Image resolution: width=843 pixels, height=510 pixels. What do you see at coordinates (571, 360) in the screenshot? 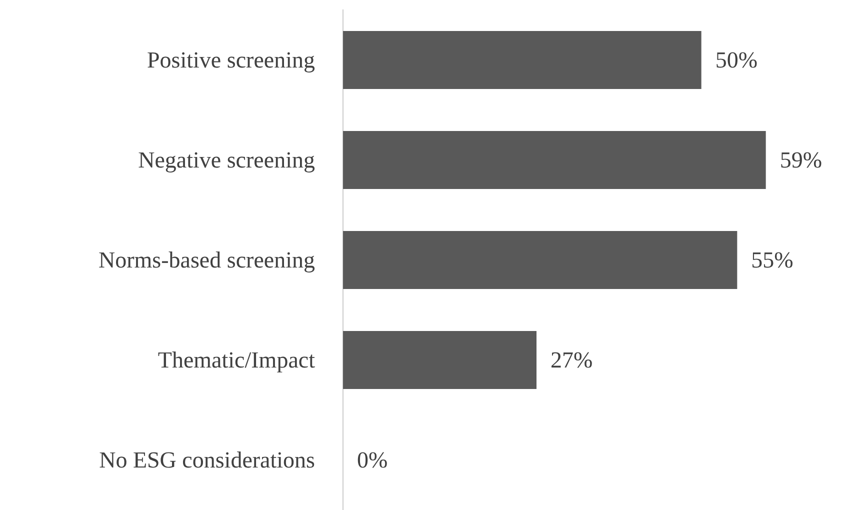
I see `data-label: 27%` at bounding box center [571, 360].